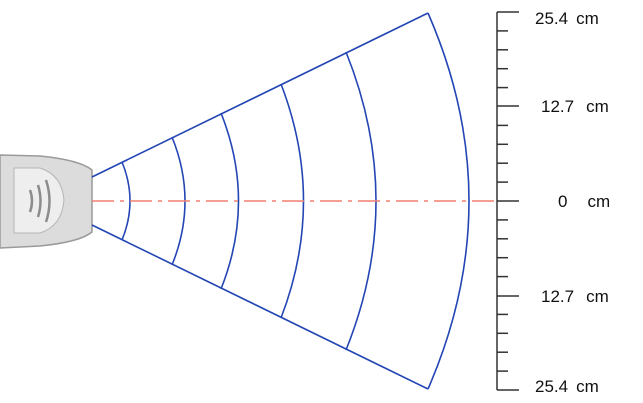 Image resolution: width=643 pixels, height=403 pixels. Describe the element at coordinates (502, 201) in the screenshot. I see `scale-minor-ticks` at that location.